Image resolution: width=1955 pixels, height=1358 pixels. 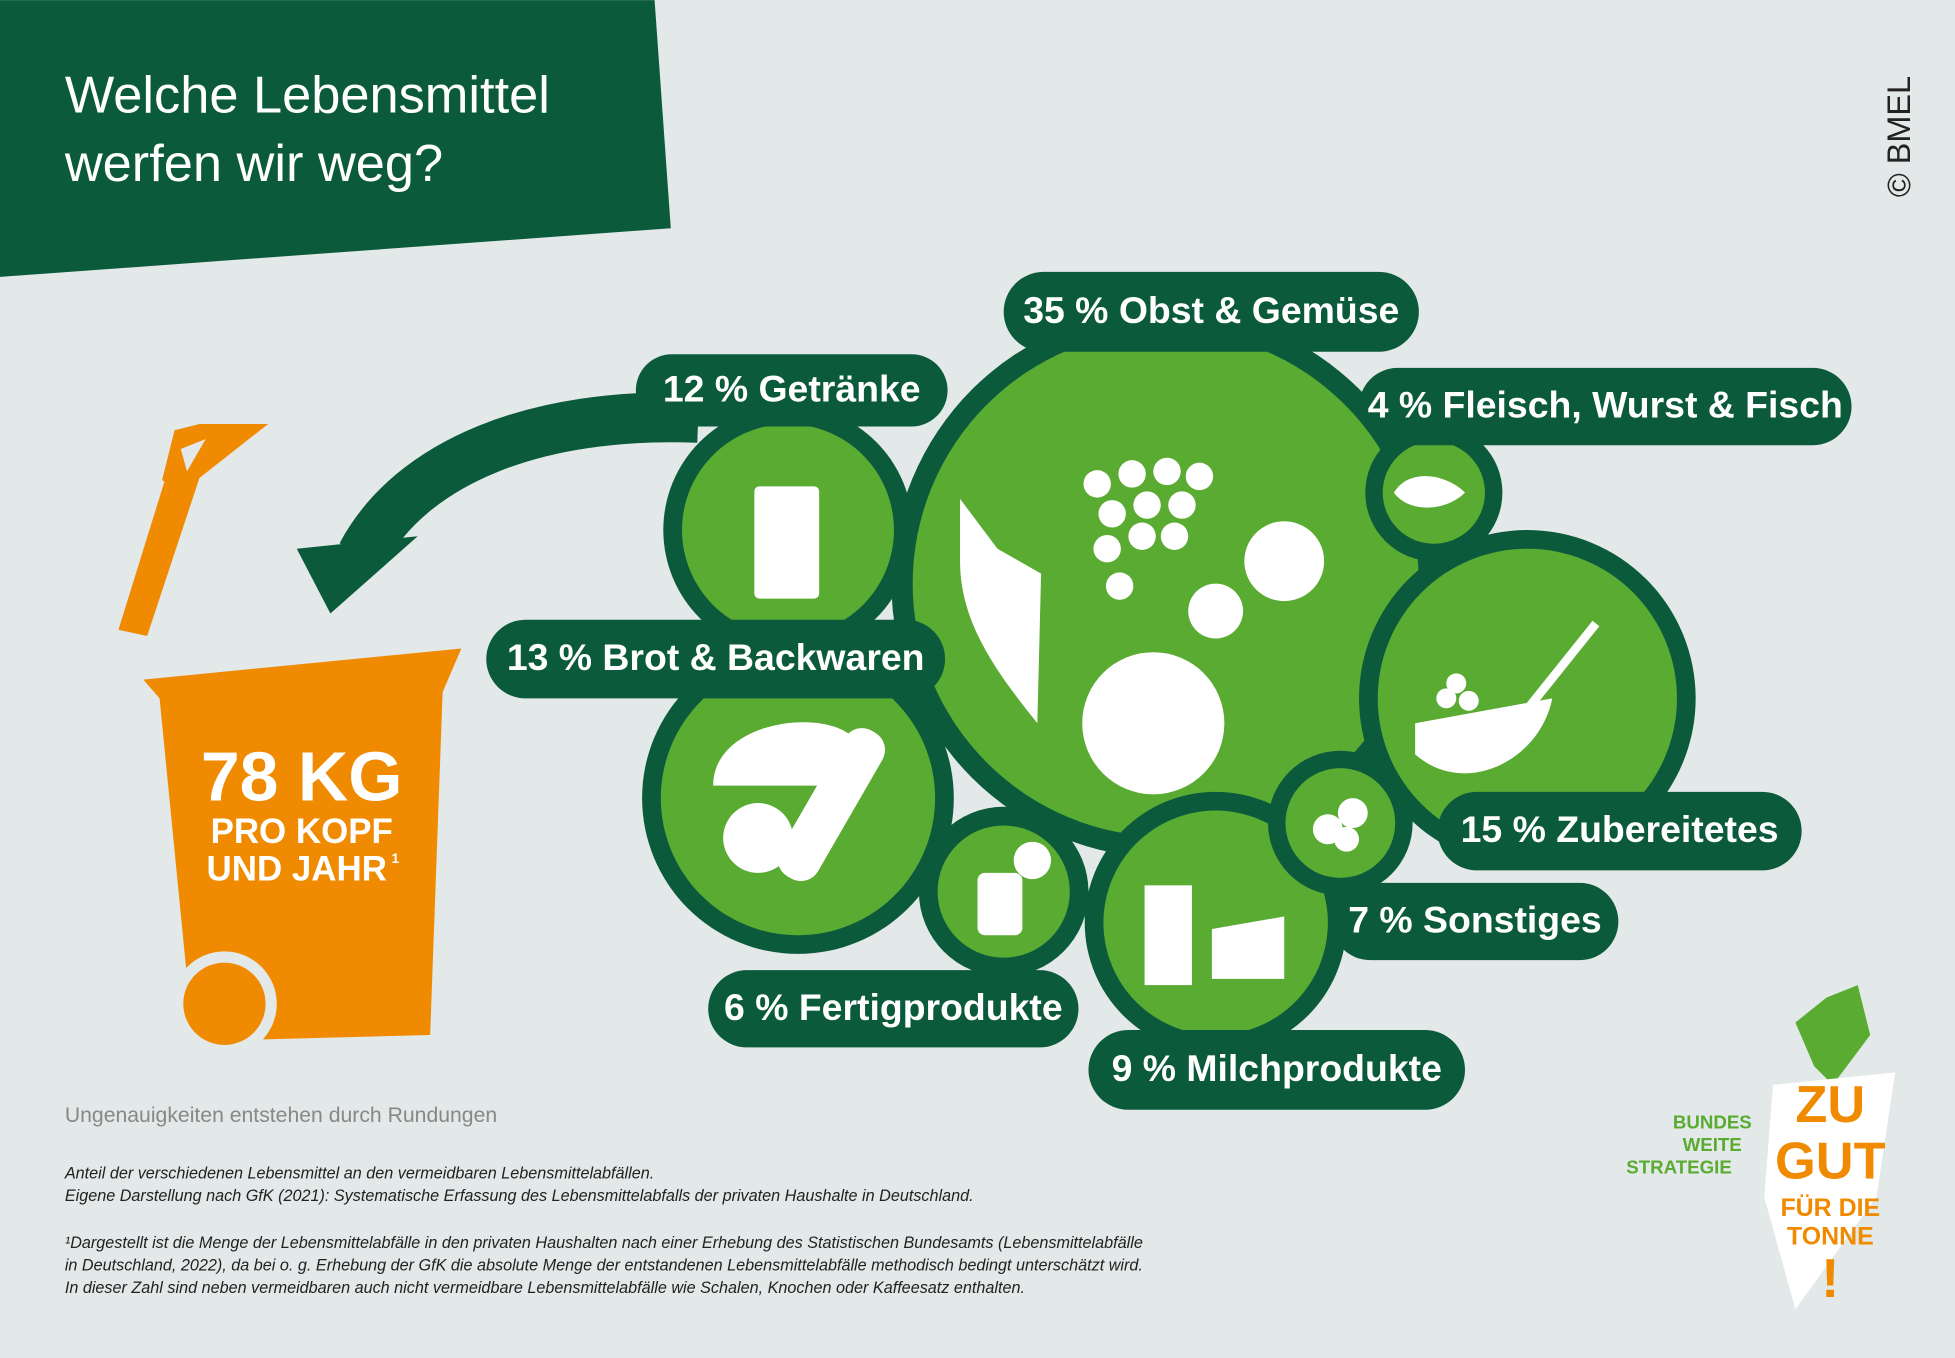 What do you see at coordinates (519, 480) in the screenshot?
I see `arrow` at bounding box center [519, 480].